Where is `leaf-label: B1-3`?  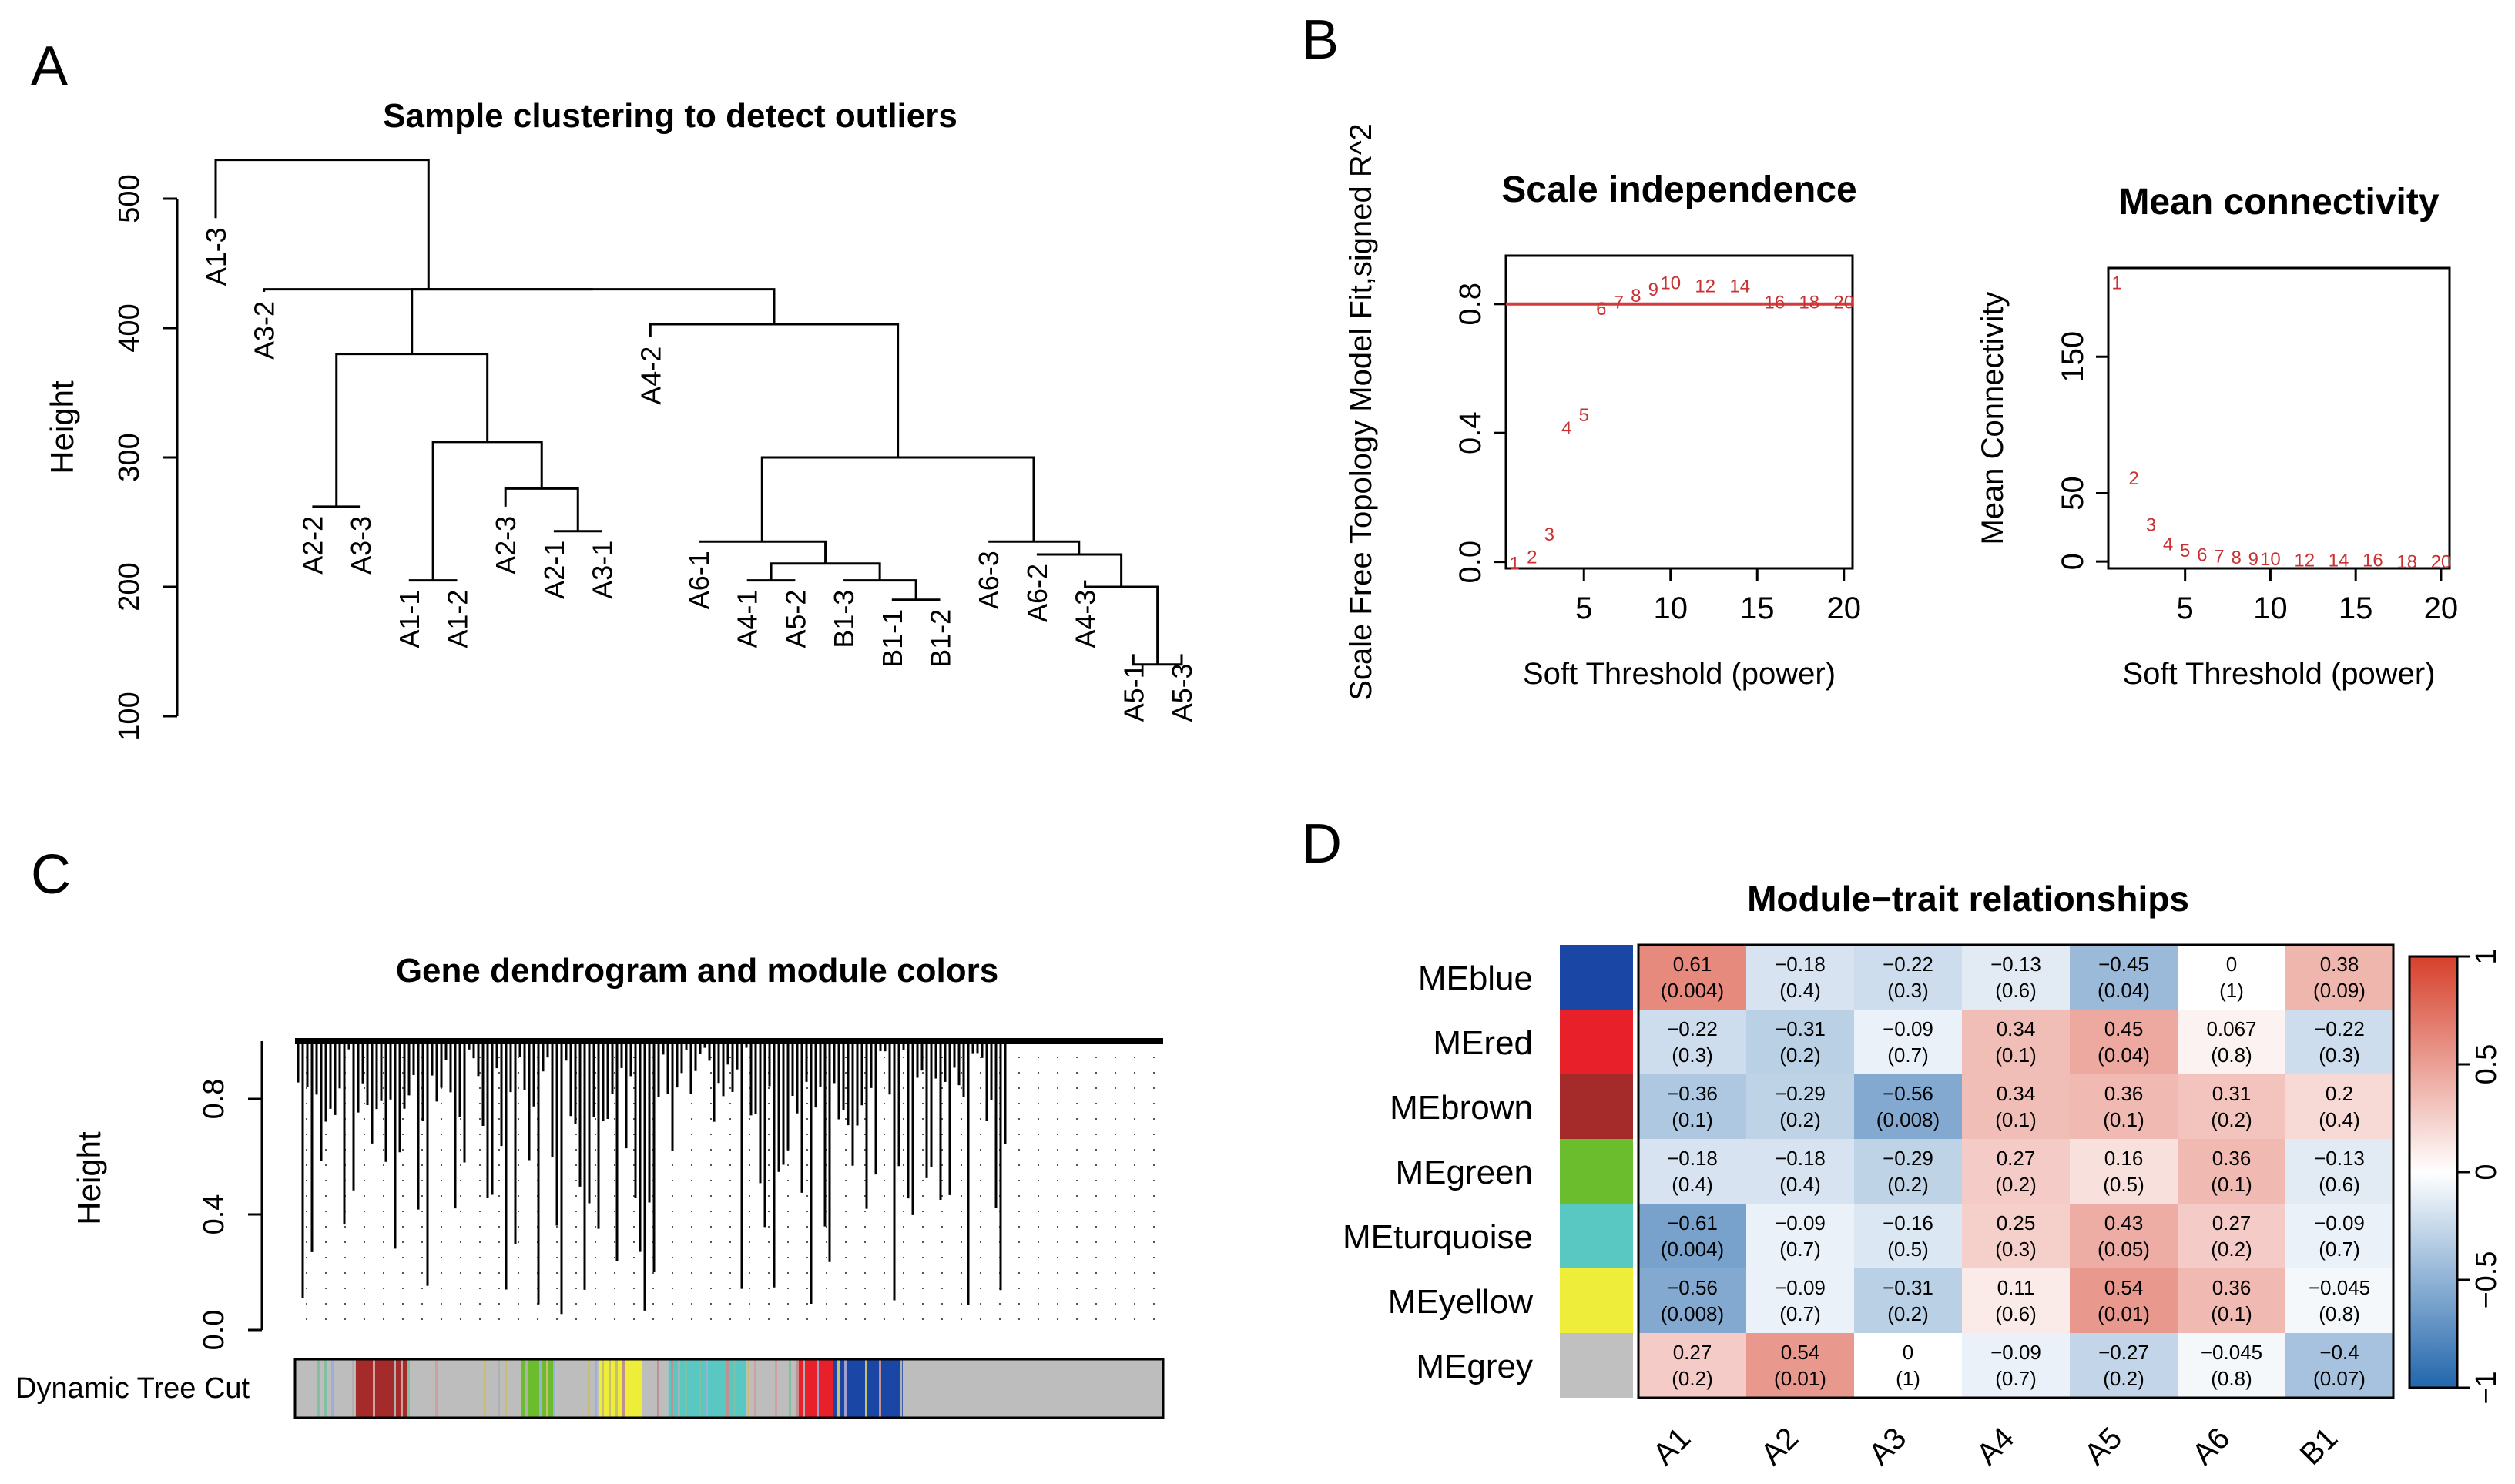
leaf-label: B1-3 is located at coordinates (844, 619).